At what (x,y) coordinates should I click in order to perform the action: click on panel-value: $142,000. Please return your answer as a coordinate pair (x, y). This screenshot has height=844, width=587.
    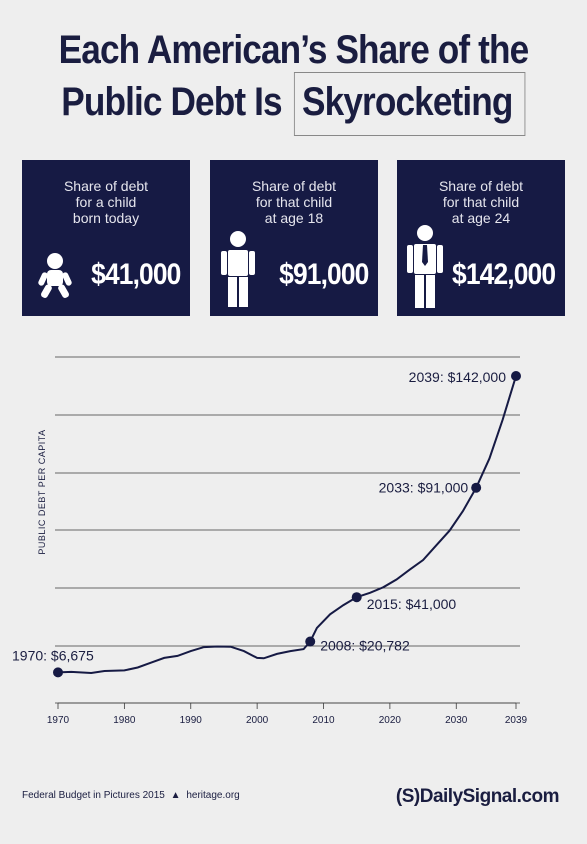
    Looking at the image, I should click on (503, 274).